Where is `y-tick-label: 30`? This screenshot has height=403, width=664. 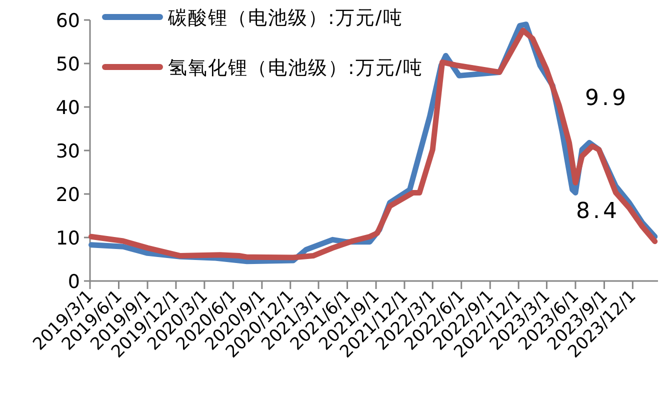 y-tick-label: 30 is located at coordinates (68, 151).